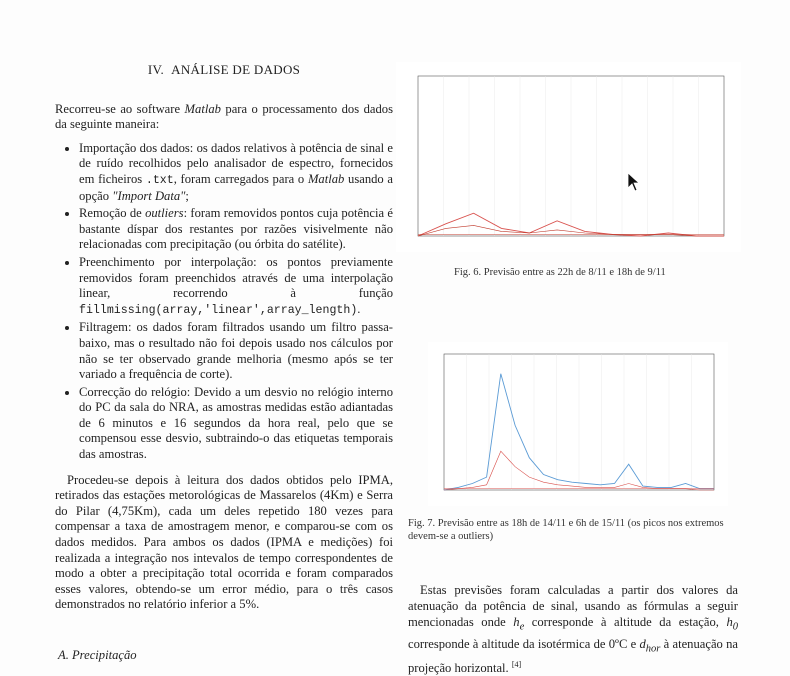 This screenshot has width=790, height=676. What do you see at coordinates (571, 156) in the screenshot?
I see `figure-6-chart` at bounding box center [571, 156].